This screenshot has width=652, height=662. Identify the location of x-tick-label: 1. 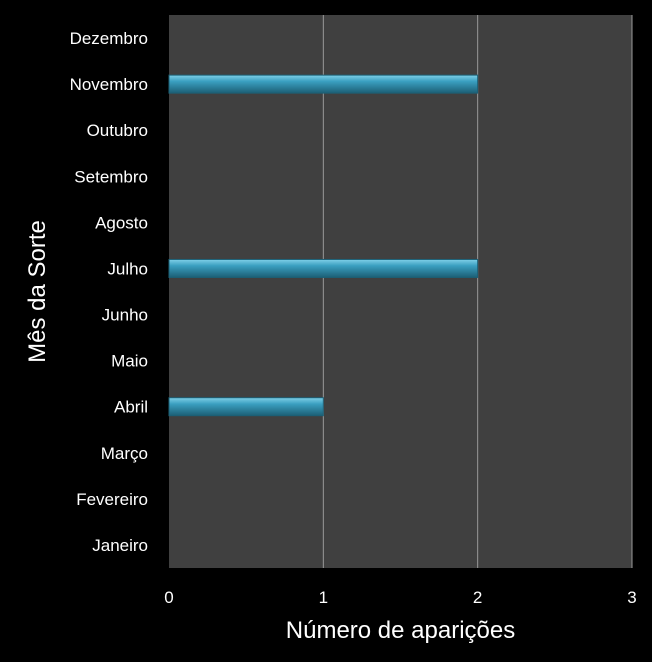
(323, 597).